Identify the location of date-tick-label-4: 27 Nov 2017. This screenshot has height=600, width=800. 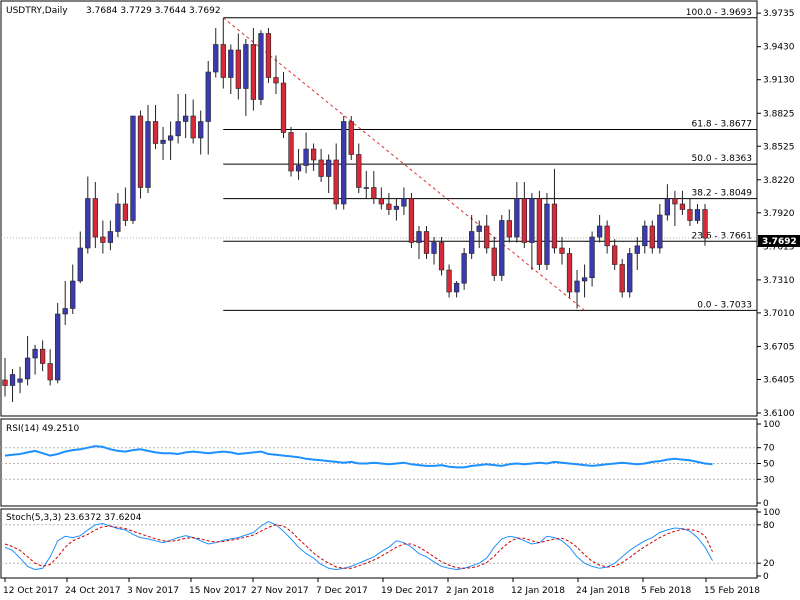
(280, 591).